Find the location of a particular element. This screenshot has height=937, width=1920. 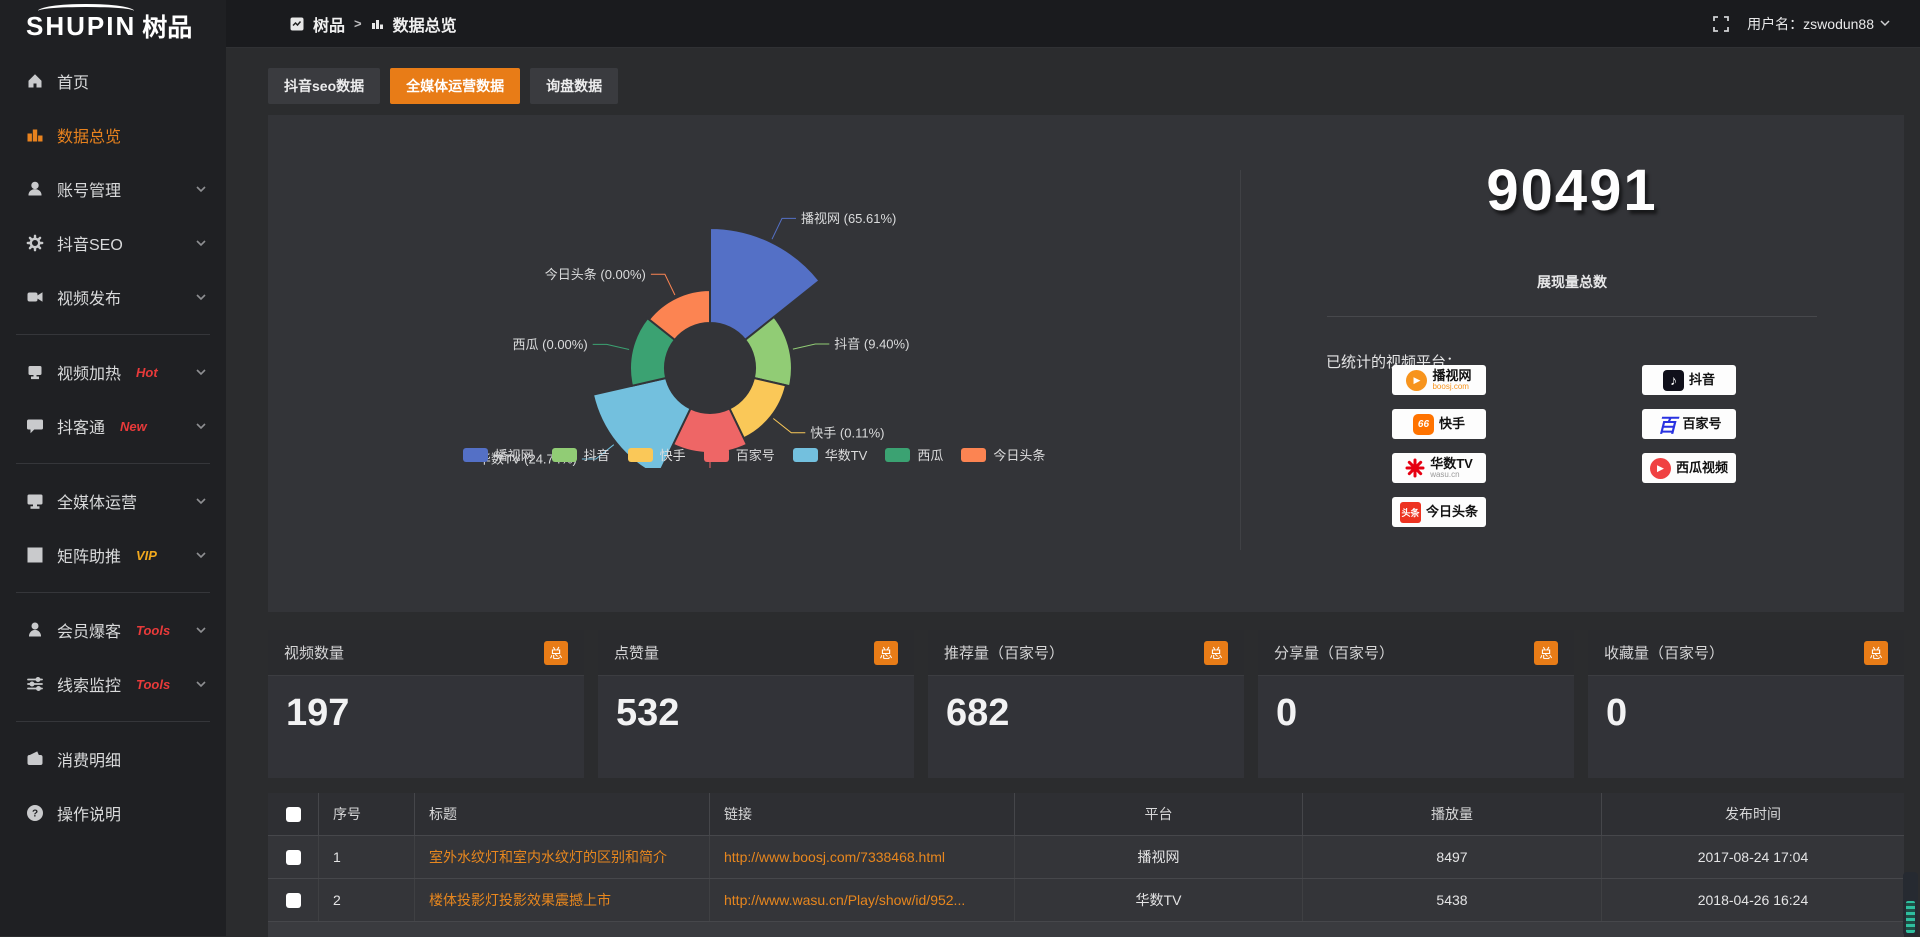

sidebar-item-douyin-seo: 抖音SEO is located at coordinates (113, 243).